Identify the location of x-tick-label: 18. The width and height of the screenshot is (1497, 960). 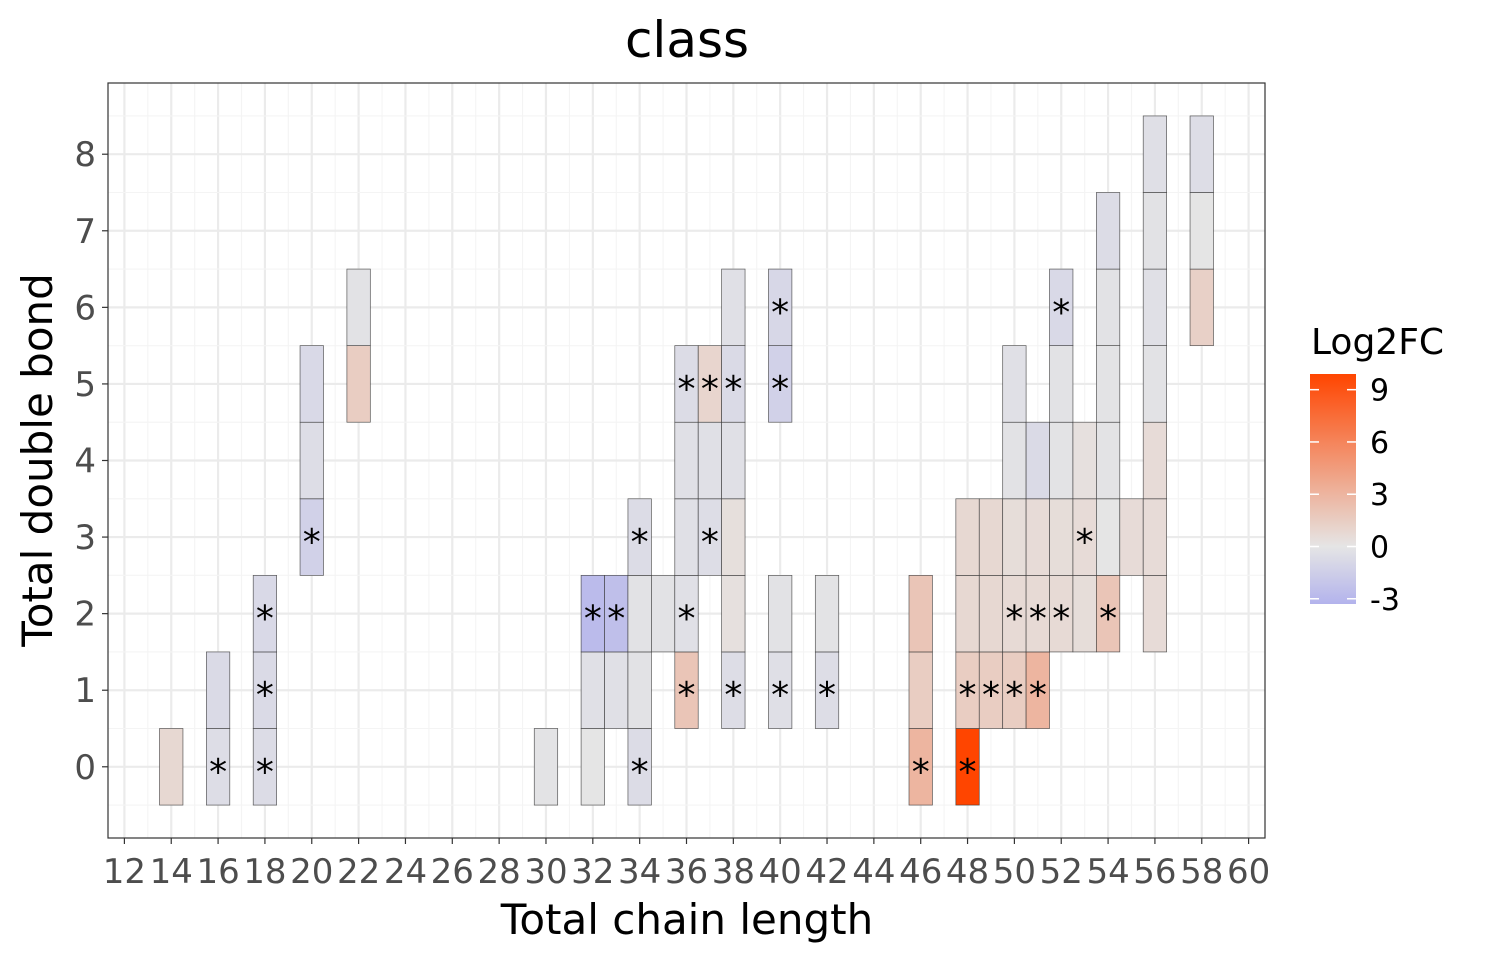
(264, 872).